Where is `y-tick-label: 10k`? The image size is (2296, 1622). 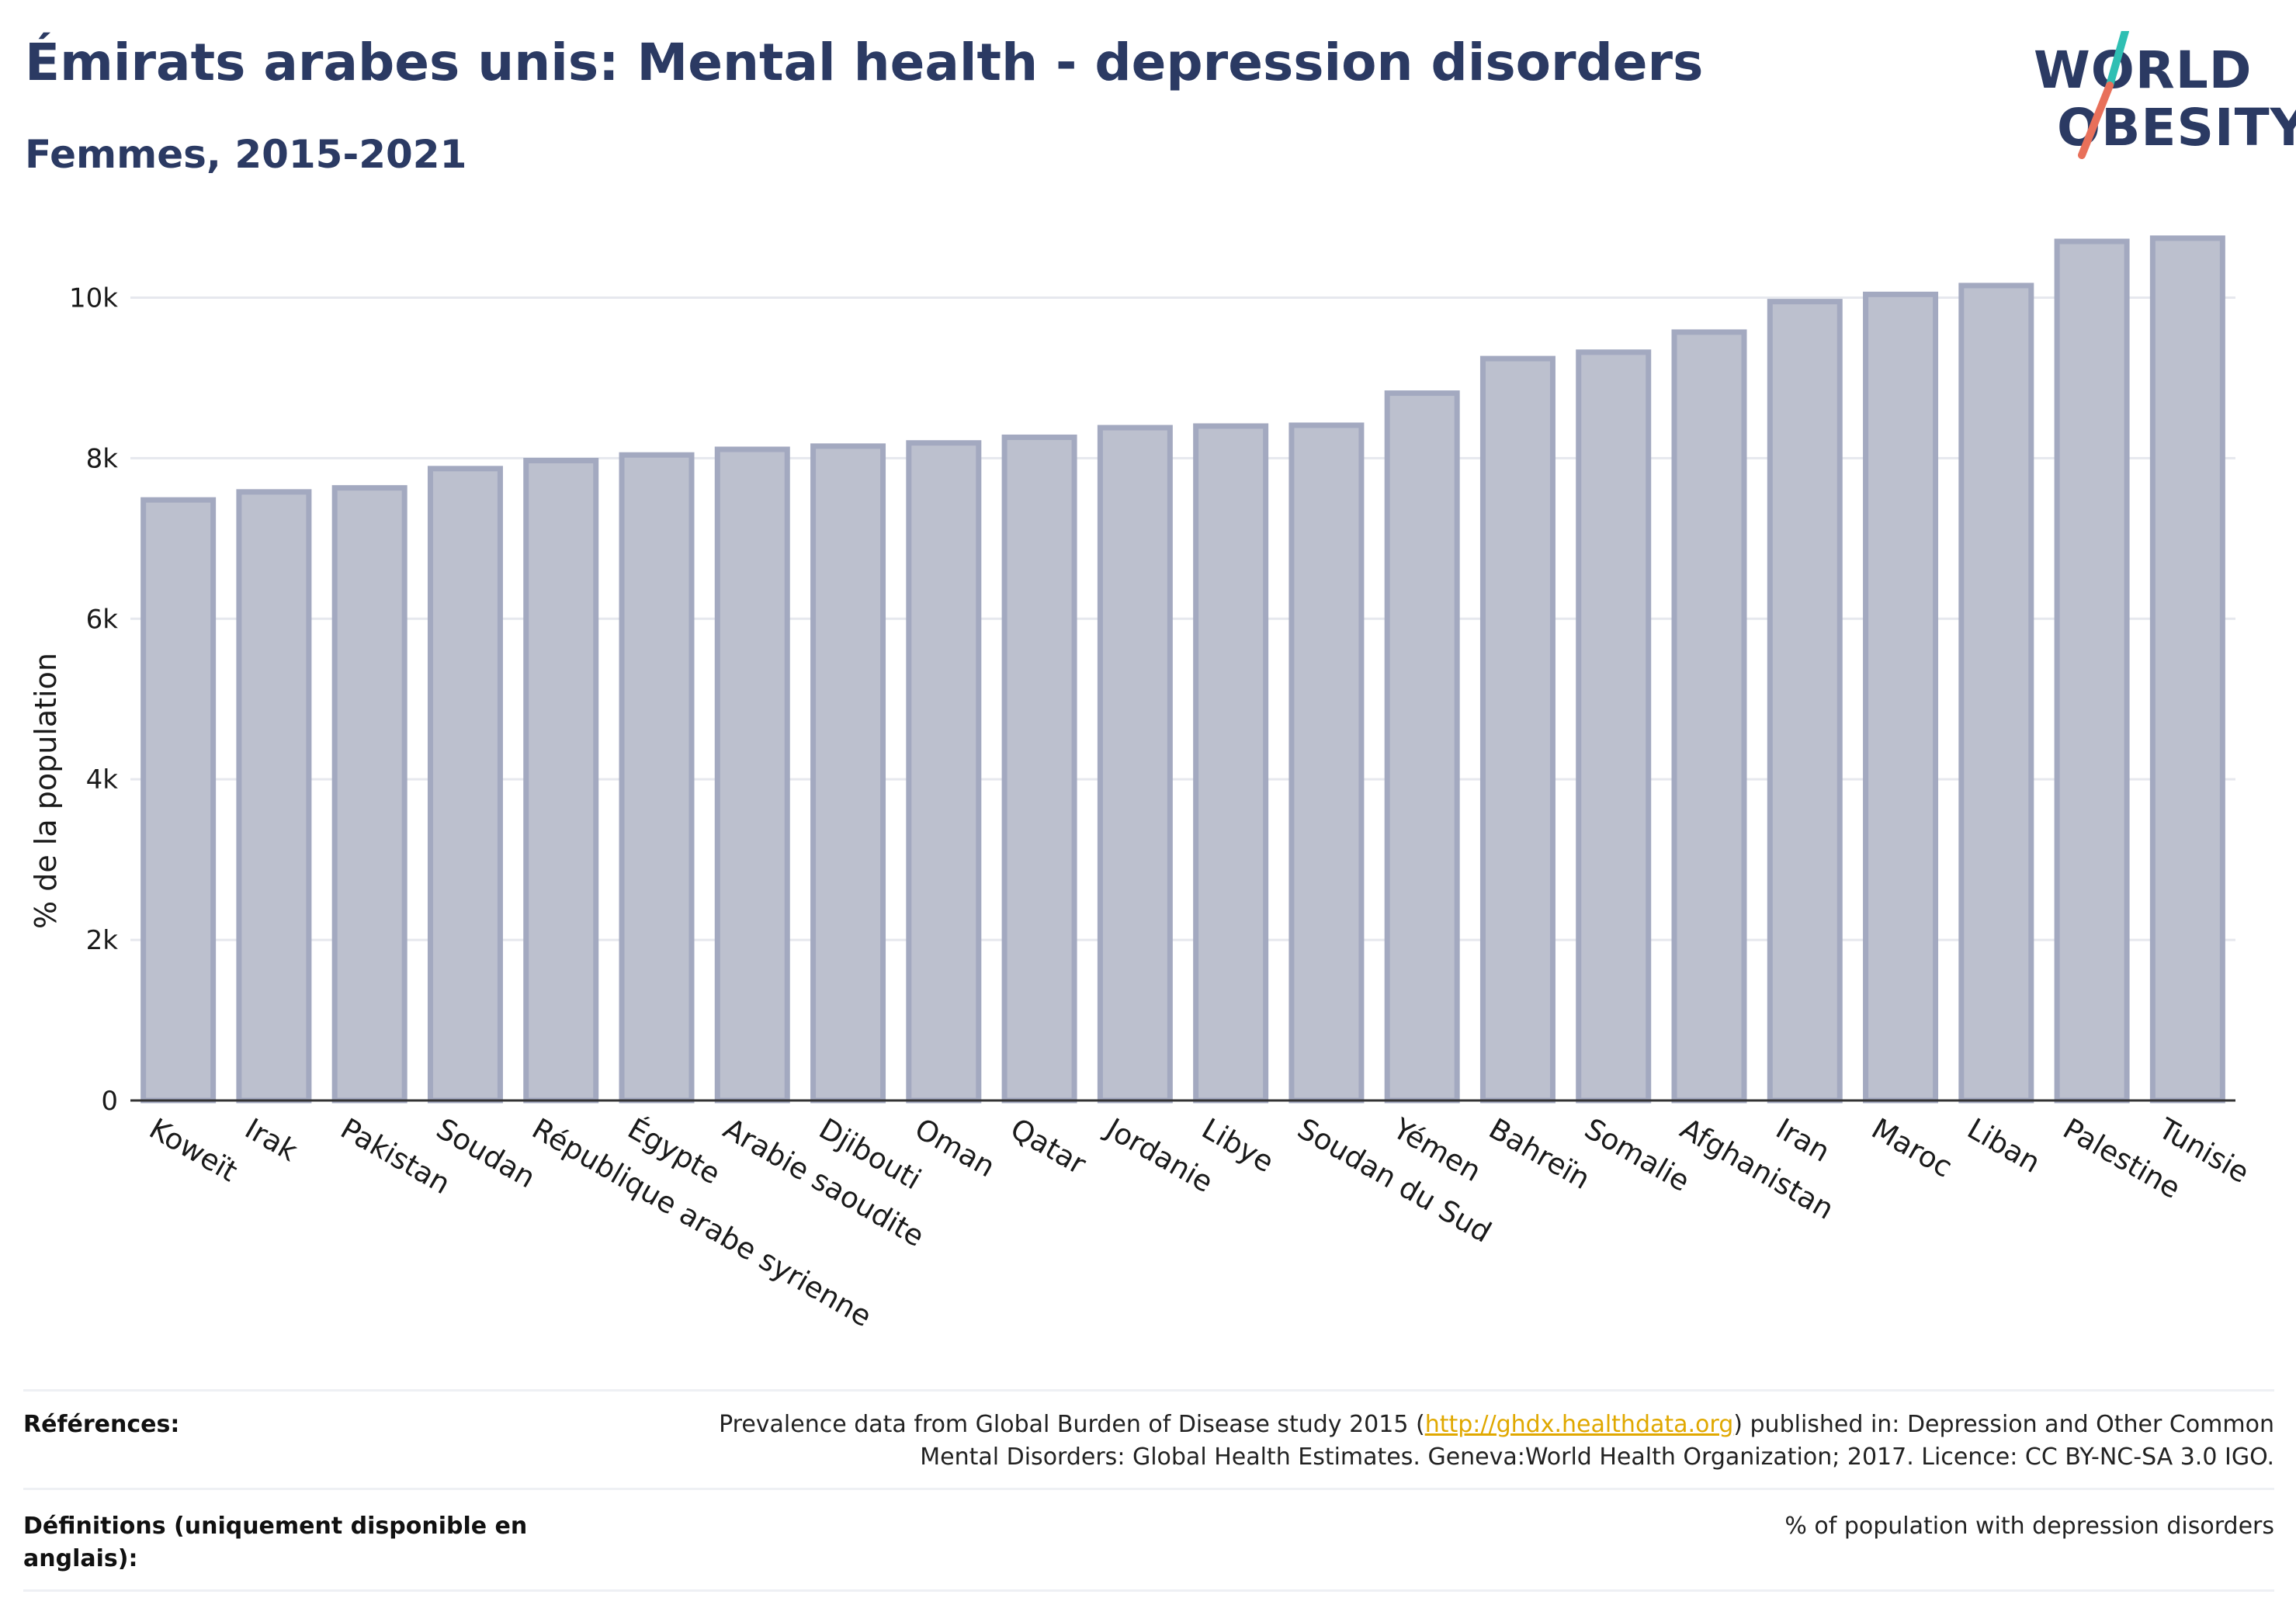 y-tick-label: 10k is located at coordinates (93, 298).